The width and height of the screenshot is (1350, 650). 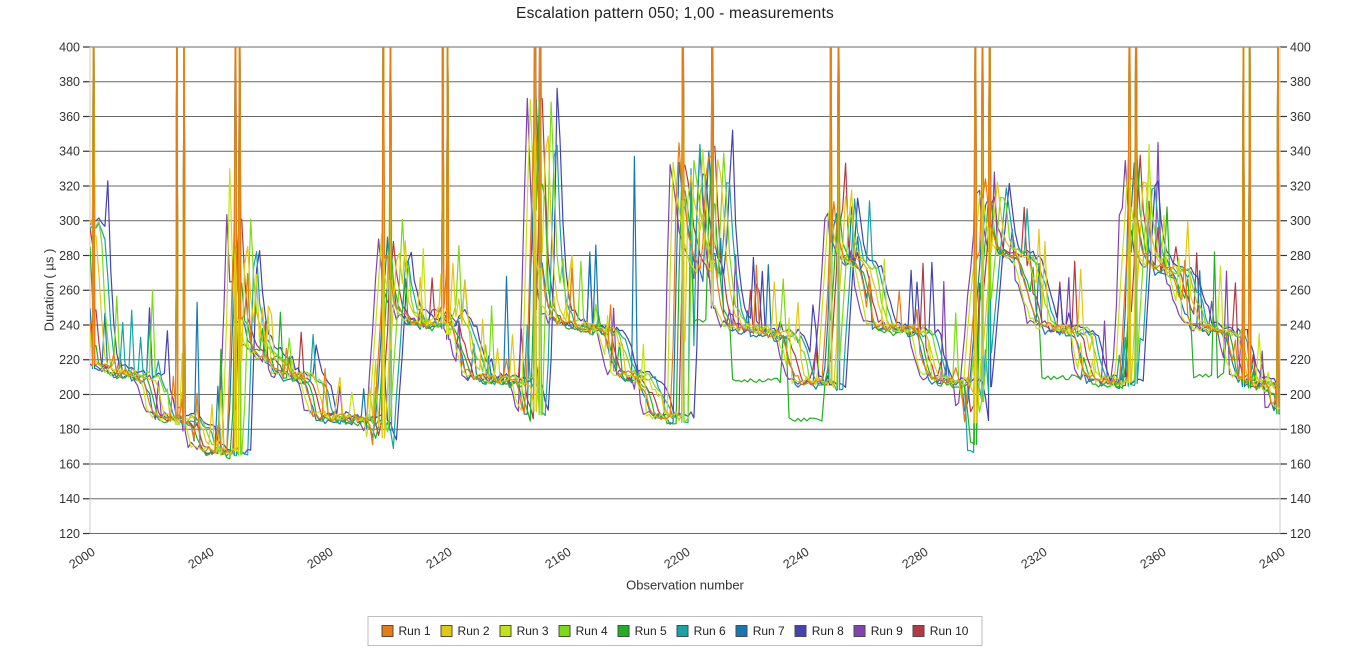 What do you see at coordinates (1300, 534) in the screenshot?
I see `y-tick-label-right: 120` at bounding box center [1300, 534].